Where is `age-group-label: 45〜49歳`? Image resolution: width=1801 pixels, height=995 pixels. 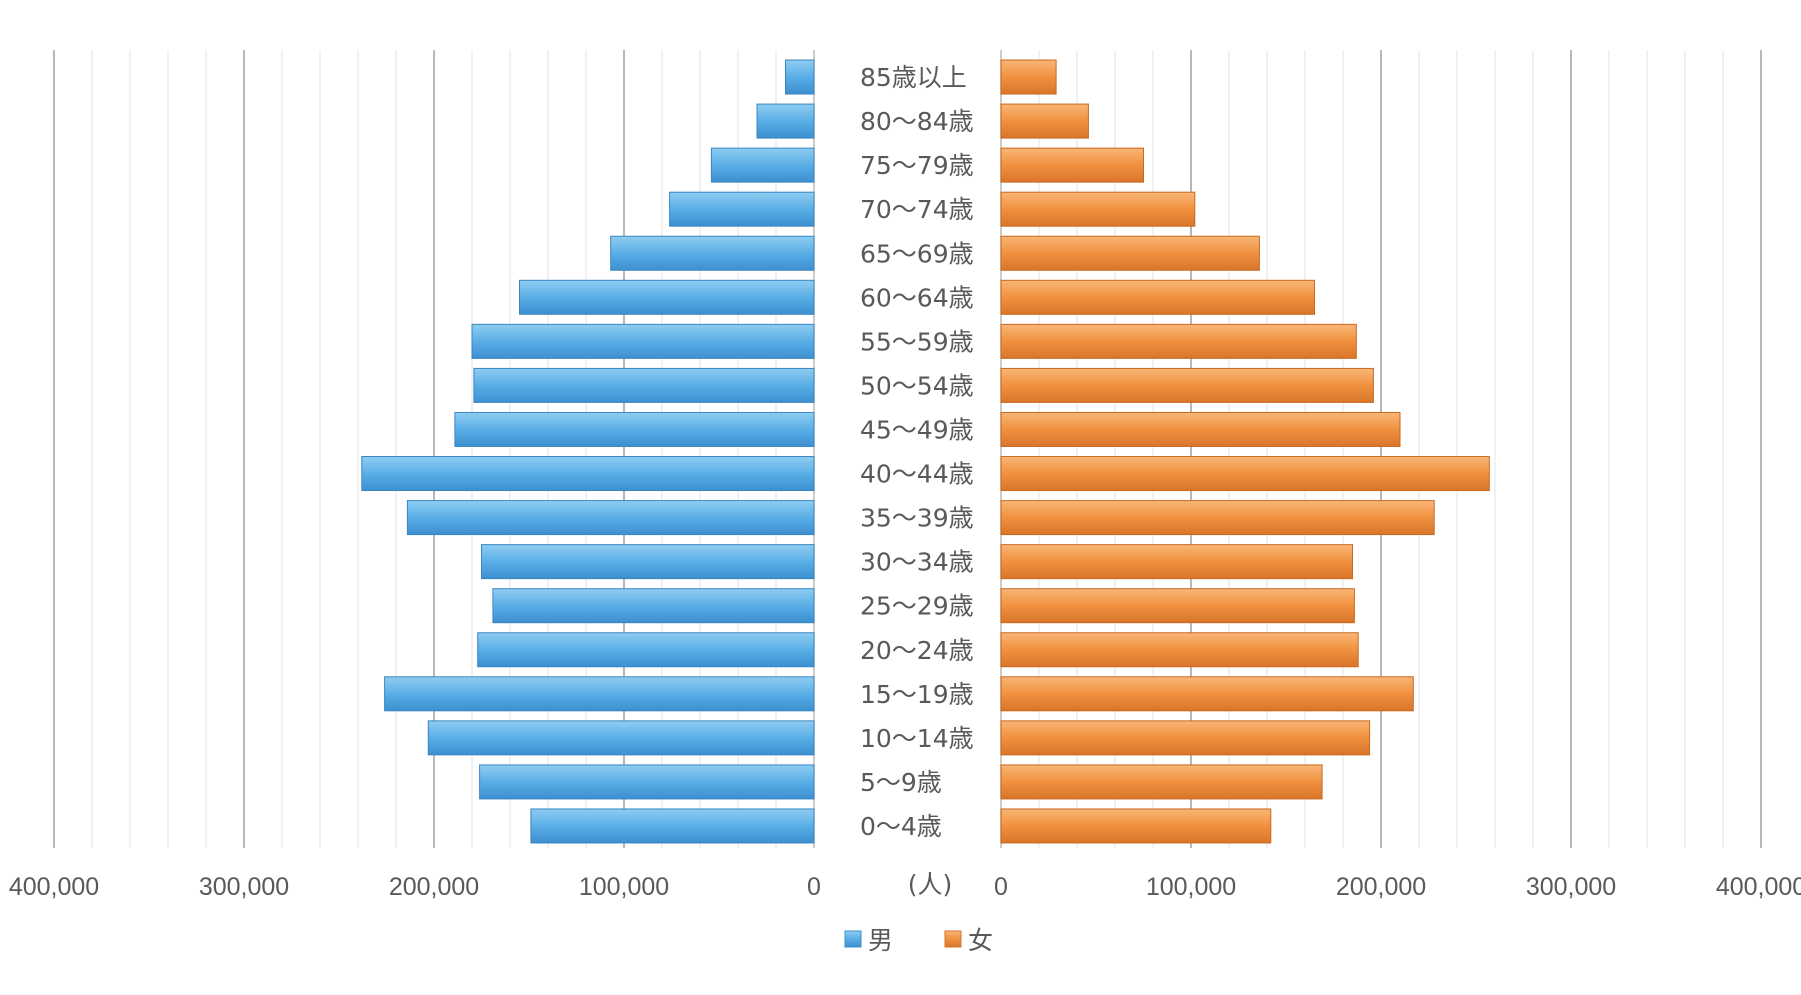 age-group-label: 45〜49歳 is located at coordinates (917, 429).